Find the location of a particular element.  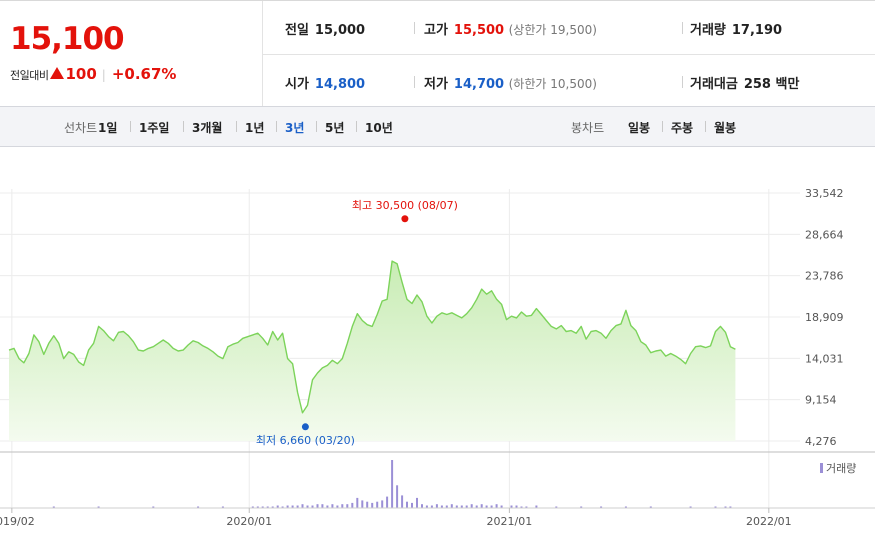

high-cell: 고가 15,500 (상한가 19,500) is located at coordinates (510, 28).